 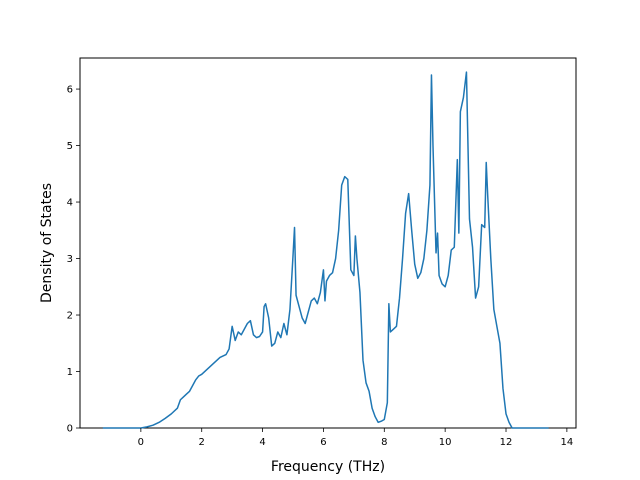 What do you see at coordinates (70, 203) in the screenshot?
I see `y-tick-label: 4` at bounding box center [70, 203].